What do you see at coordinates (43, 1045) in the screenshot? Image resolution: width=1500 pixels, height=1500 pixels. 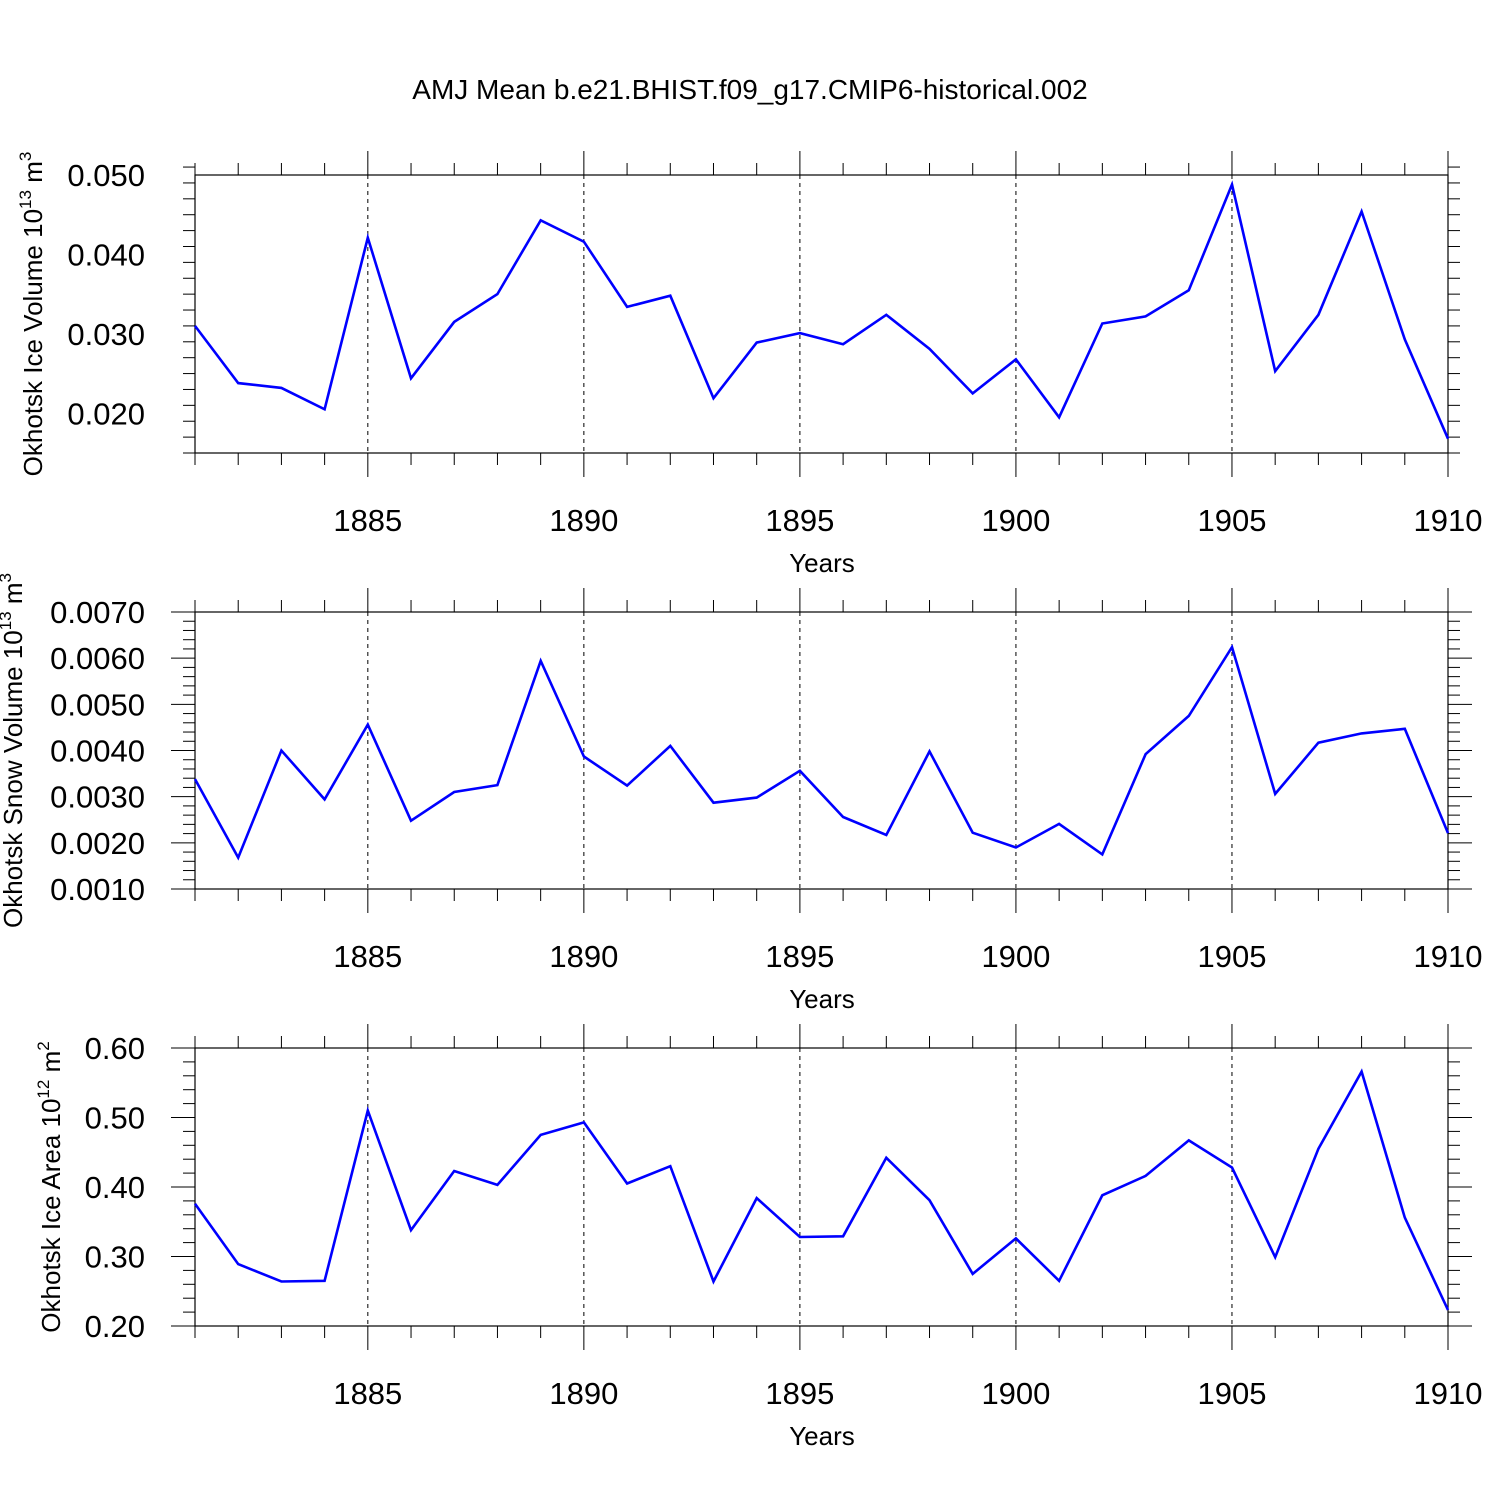 I see `y-axis-label-unit-exponent: 2` at bounding box center [43, 1045].